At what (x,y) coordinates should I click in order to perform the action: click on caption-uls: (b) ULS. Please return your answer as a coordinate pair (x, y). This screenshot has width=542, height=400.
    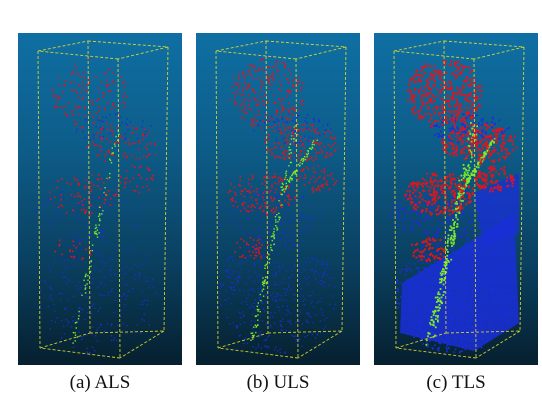
    Looking at the image, I should click on (278, 382).